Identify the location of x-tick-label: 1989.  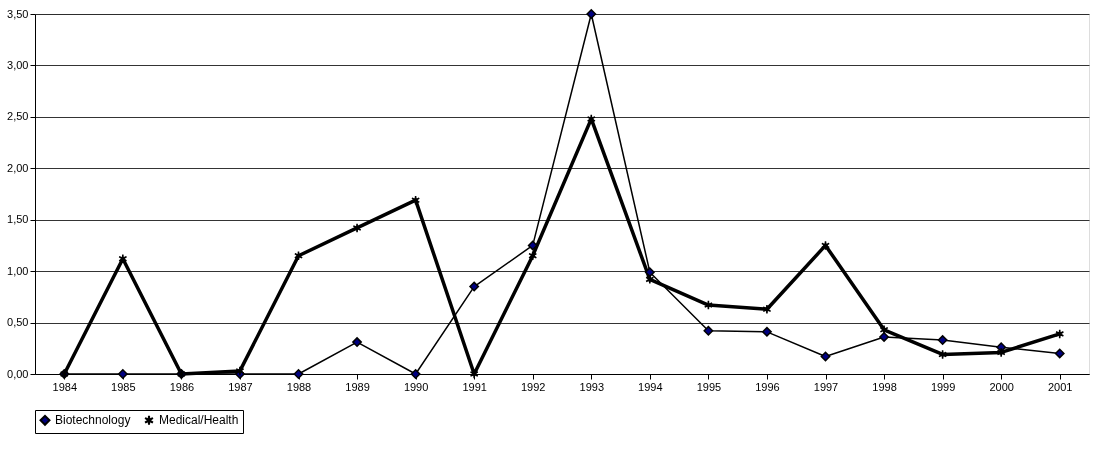
(357, 386).